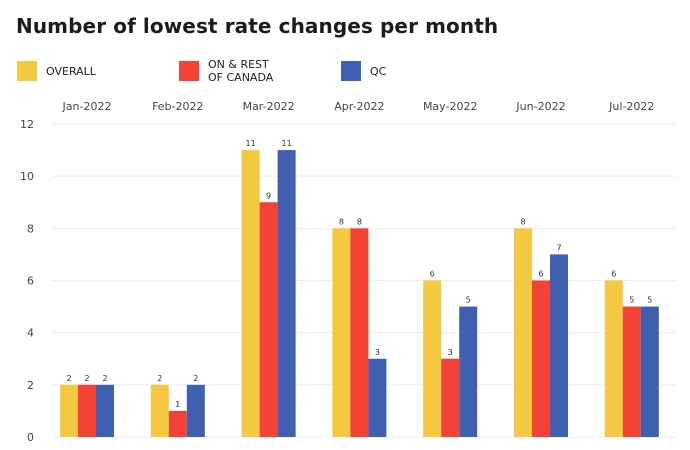 The height and width of the screenshot is (450, 690). I want to click on x-tick-label: Jan-2022, so click(87, 106).